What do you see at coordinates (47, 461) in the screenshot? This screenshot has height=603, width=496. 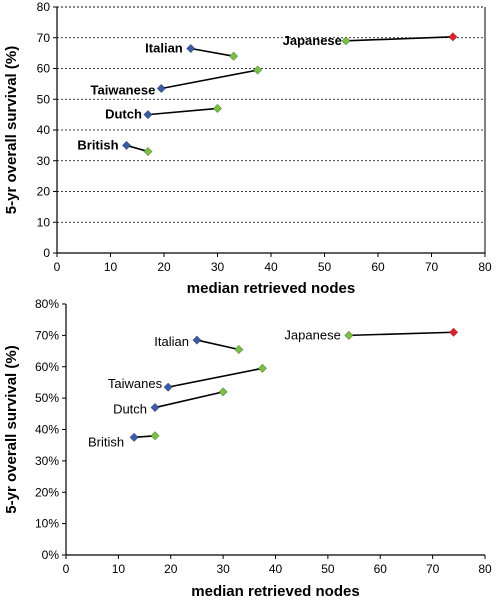 I see `y-tick-label: 30%` at bounding box center [47, 461].